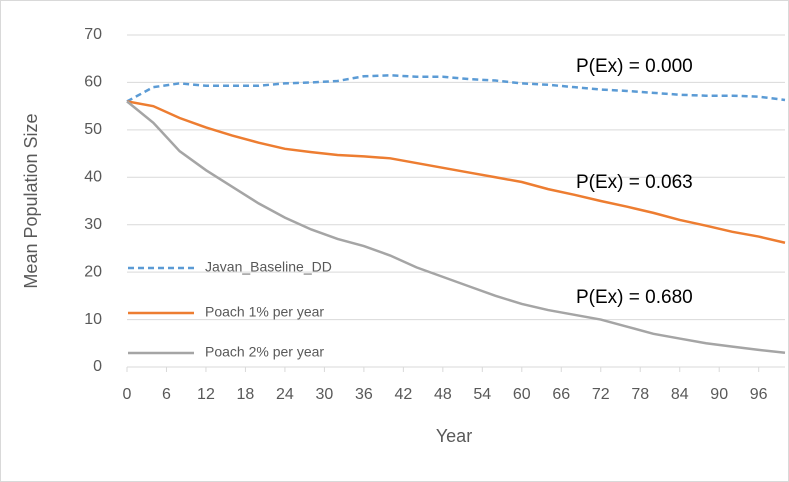 The width and height of the screenshot is (789, 482). I want to click on x-tick-label: 84, so click(680, 394).